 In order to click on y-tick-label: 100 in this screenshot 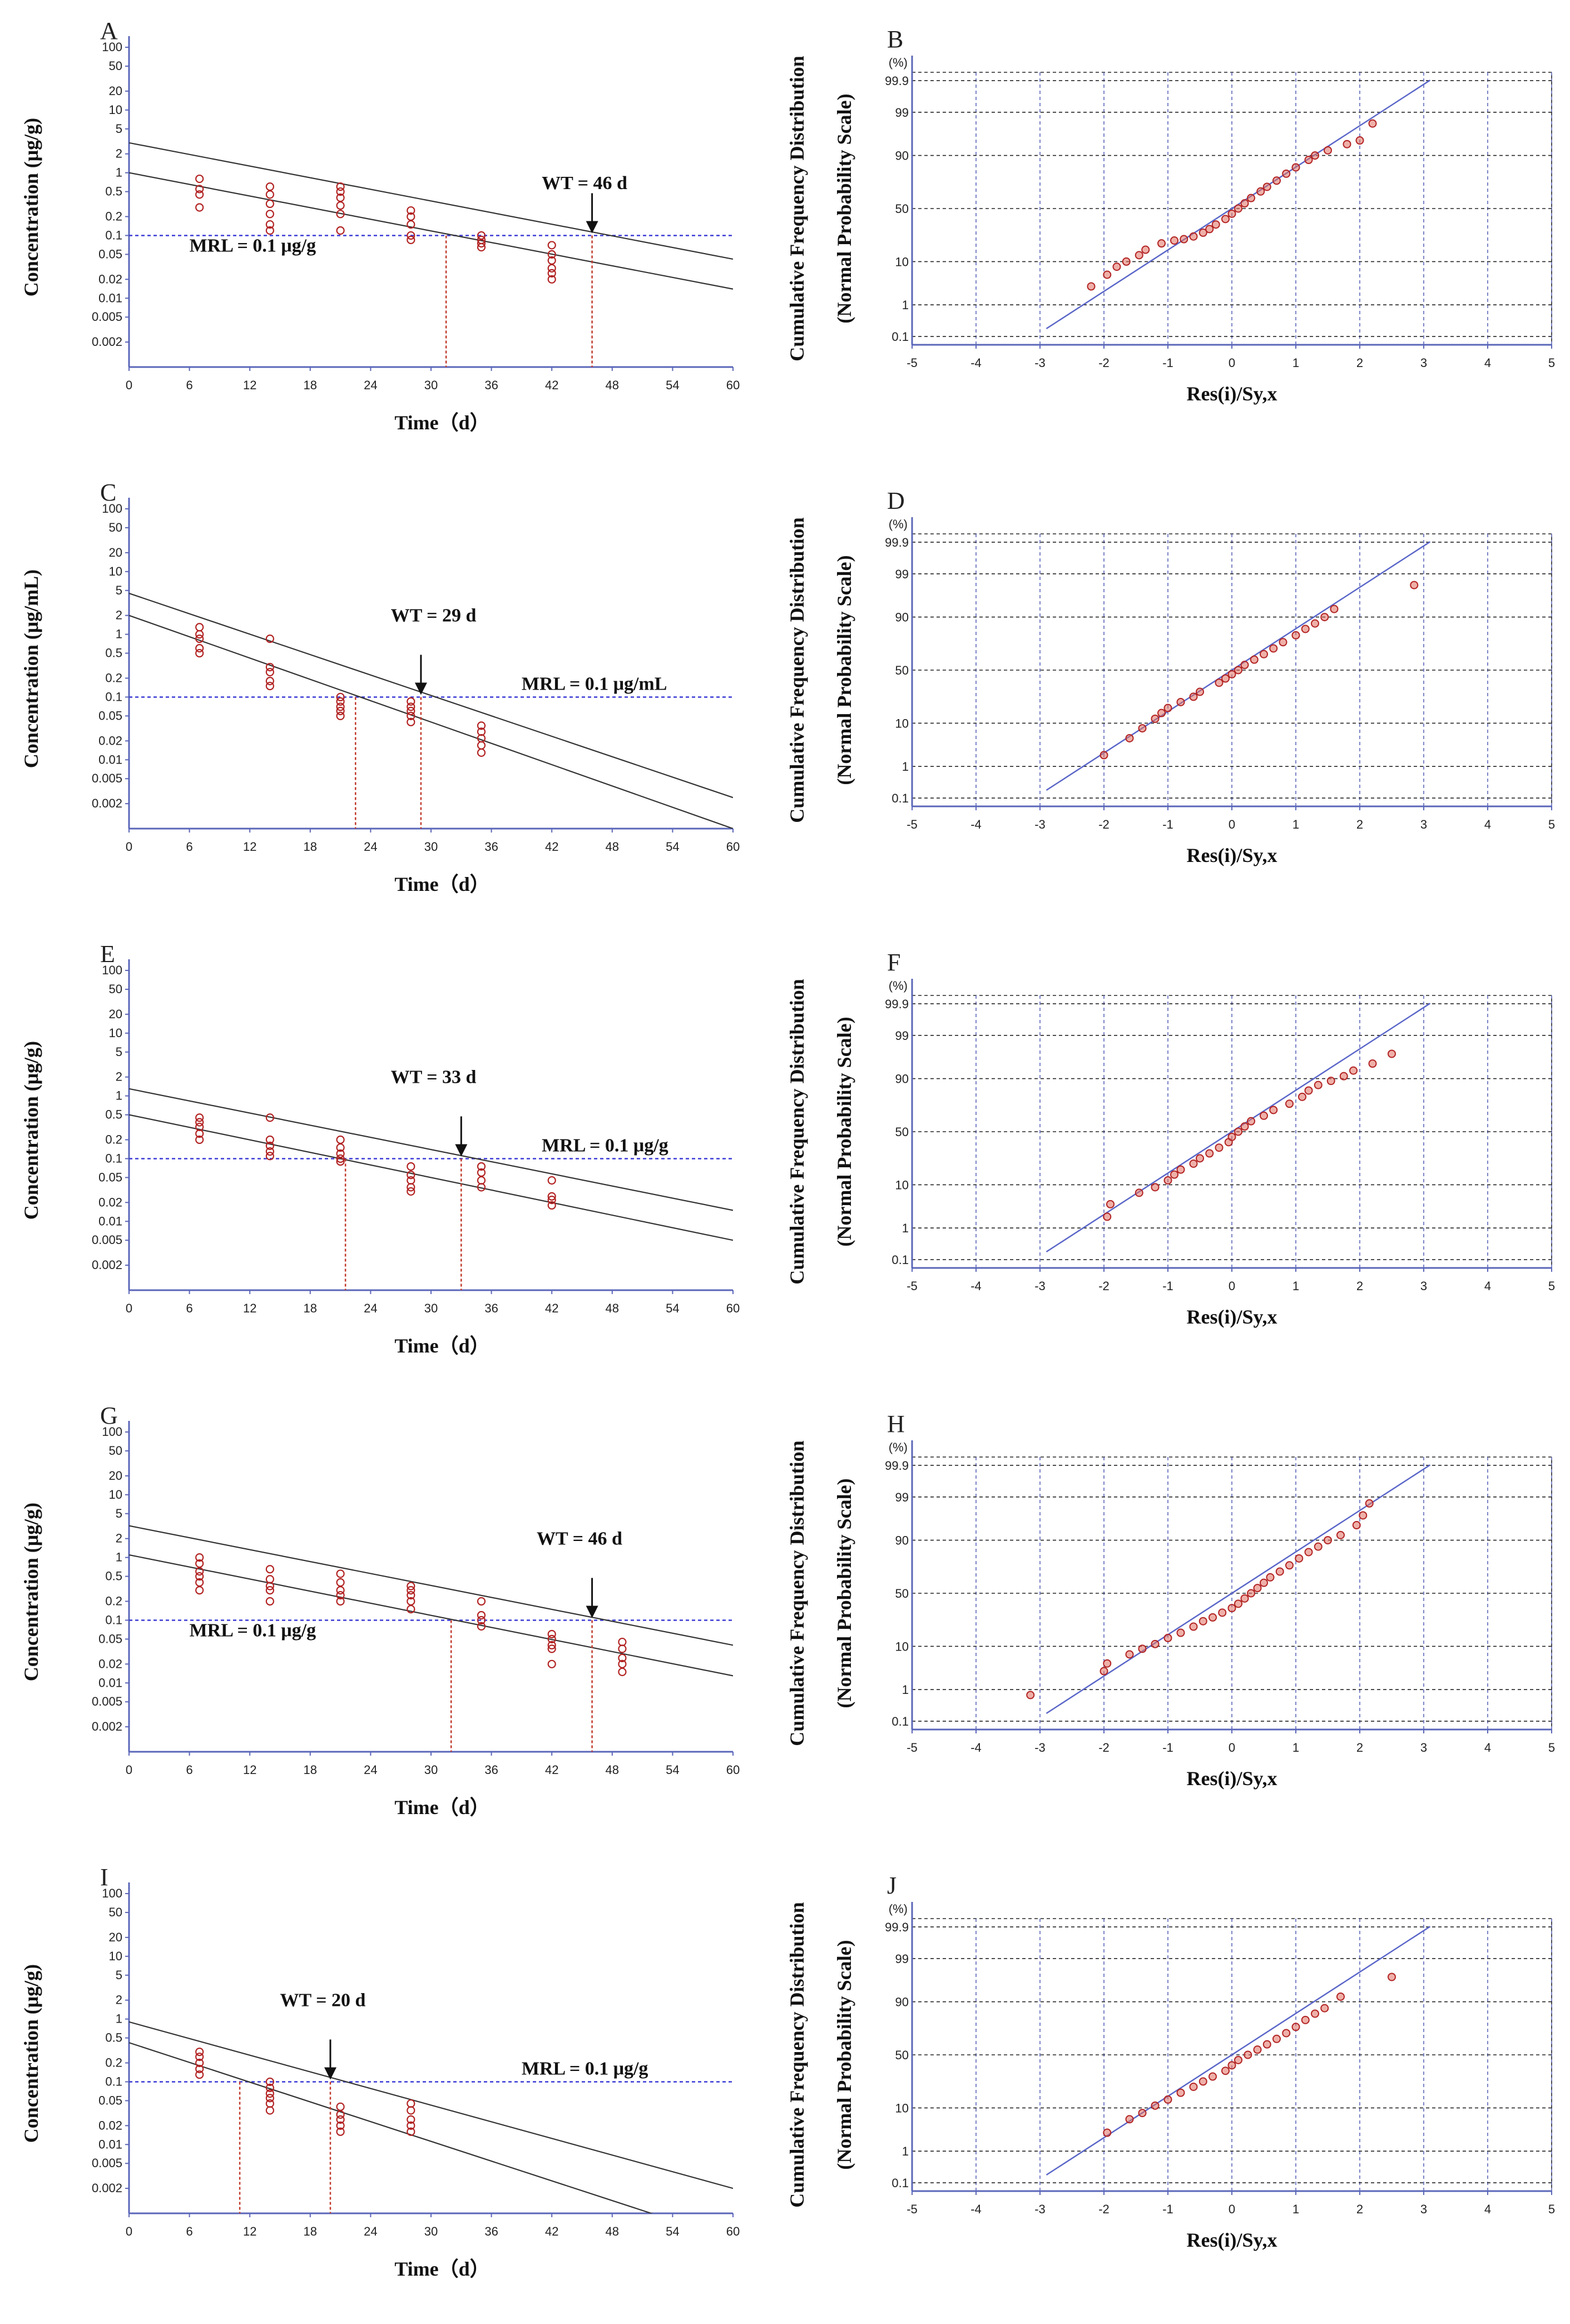, I will do `click(112, 1893)`.